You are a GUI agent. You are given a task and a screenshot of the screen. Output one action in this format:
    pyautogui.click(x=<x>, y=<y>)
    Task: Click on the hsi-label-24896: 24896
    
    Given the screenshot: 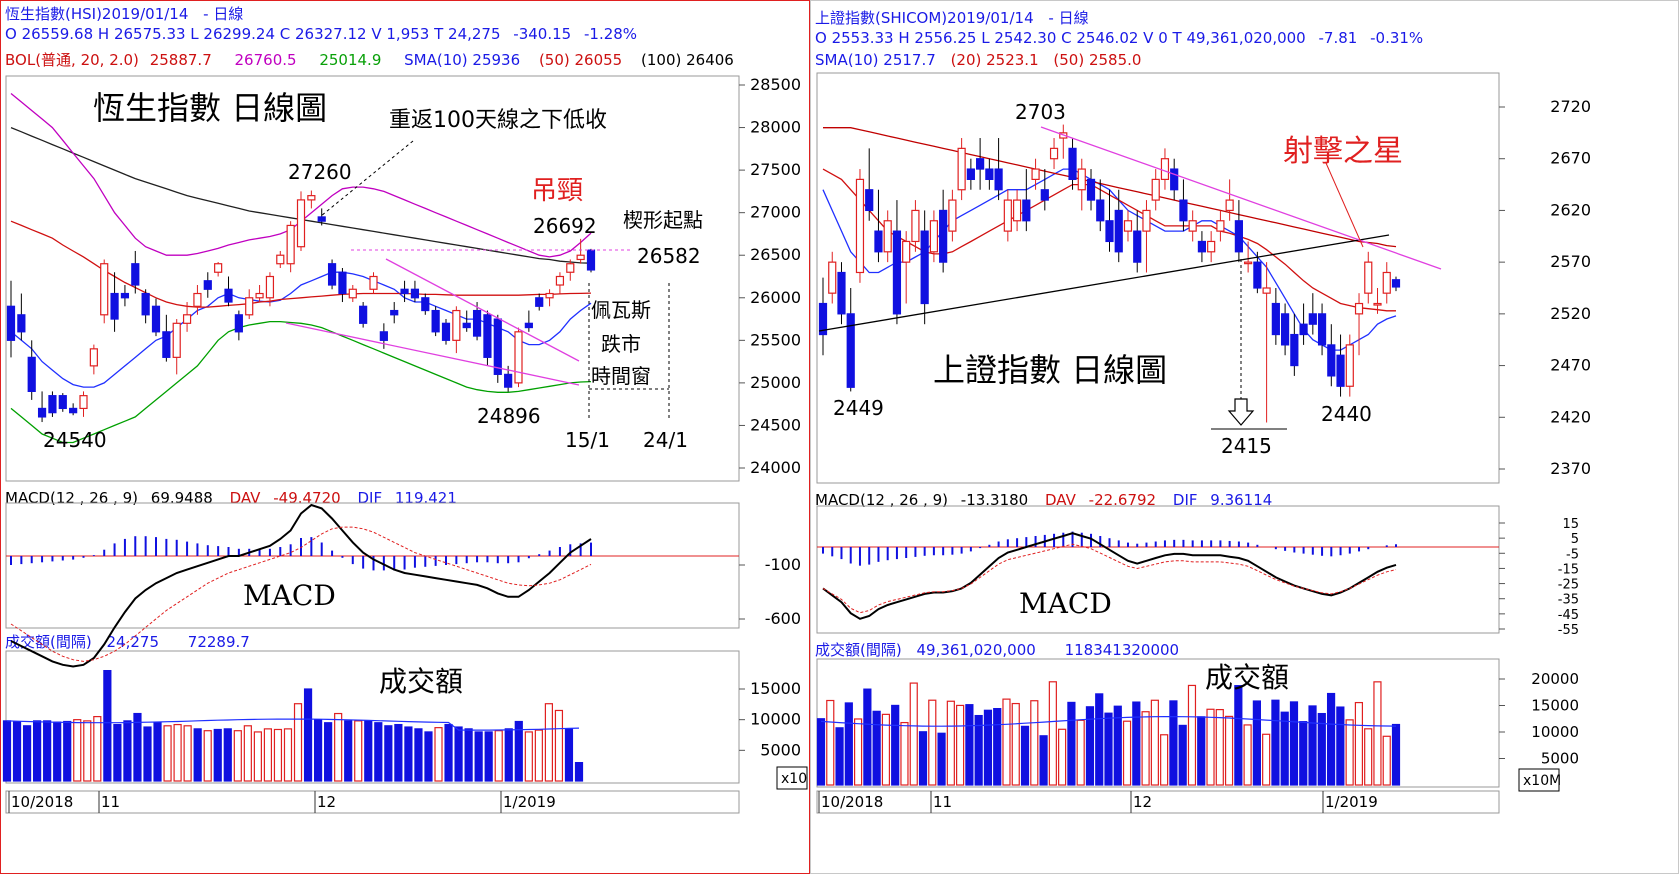 What is the action you would take?
    pyautogui.click(x=509, y=416)
    